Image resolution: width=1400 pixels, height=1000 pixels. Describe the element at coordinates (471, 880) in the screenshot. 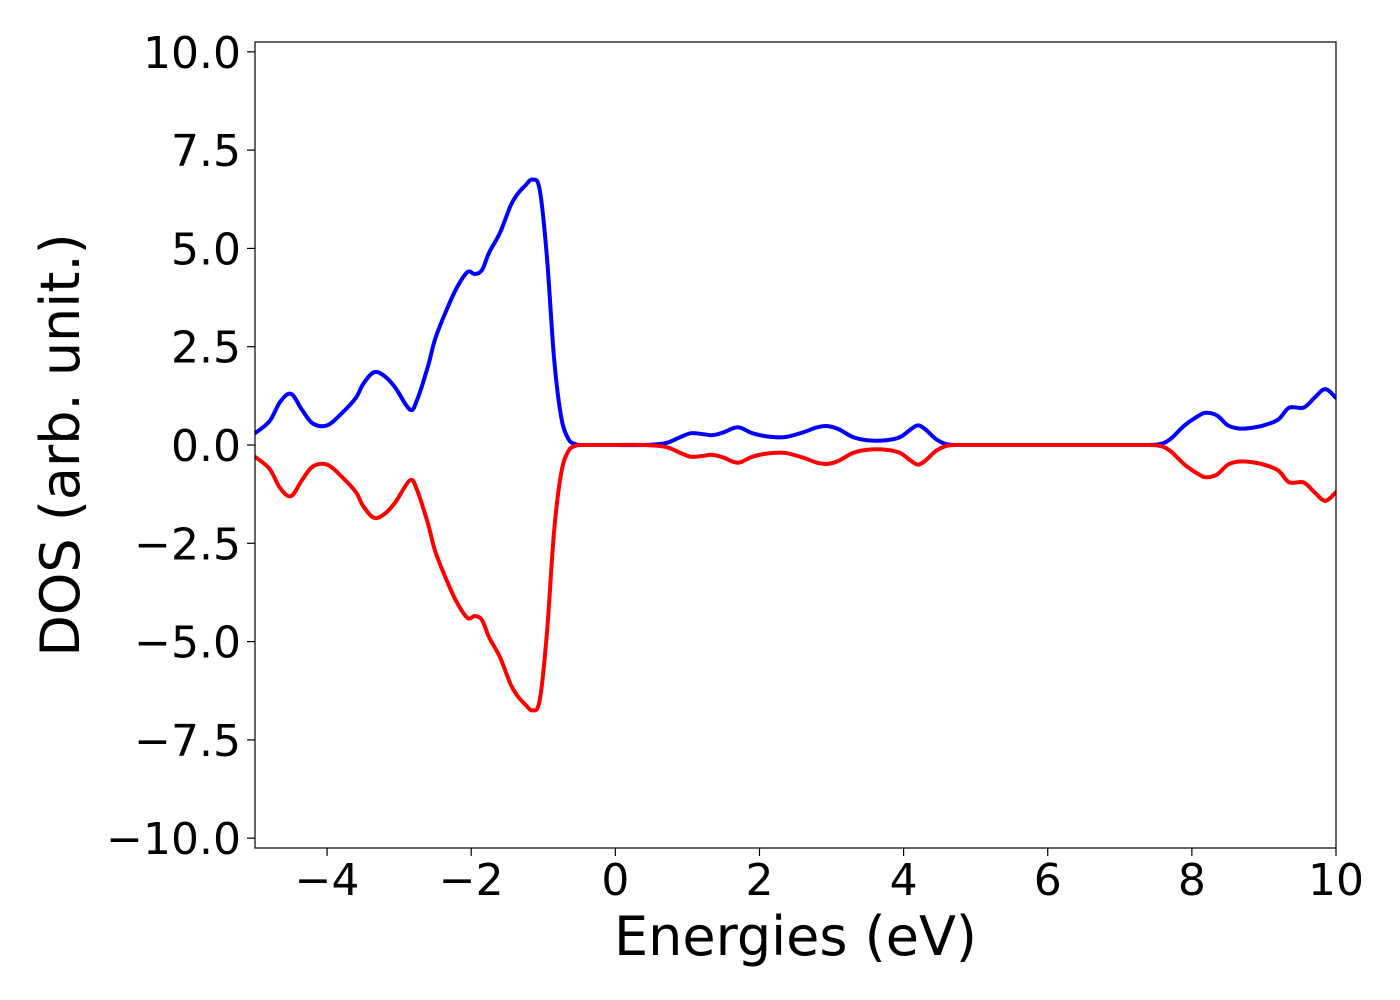

I see `x-tick-label: −2` at that location.